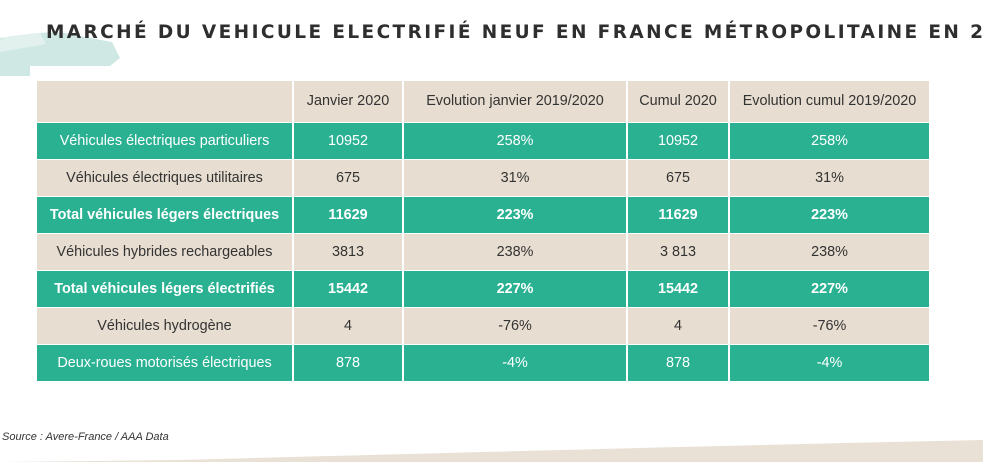 This screenshot has width=983, height=462. What do you see at coordinates (164, 288) in the screenshot?
I see `row-label: Total véhicules légers électrifiés` at bounding box center [164, 288].